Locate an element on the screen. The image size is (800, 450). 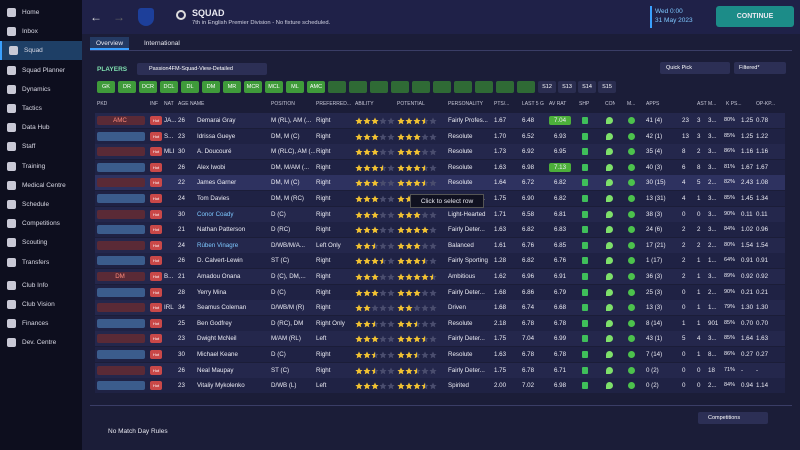
sidebar-item: Home is located at coordinates (41, 12).